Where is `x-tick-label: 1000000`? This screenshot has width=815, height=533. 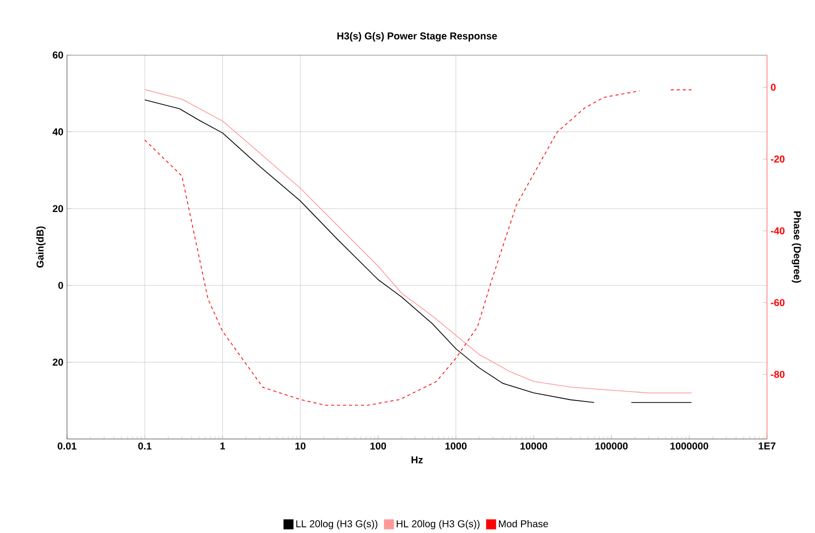
x-tick-label: 1000000 is located at coordinates (689, 446).